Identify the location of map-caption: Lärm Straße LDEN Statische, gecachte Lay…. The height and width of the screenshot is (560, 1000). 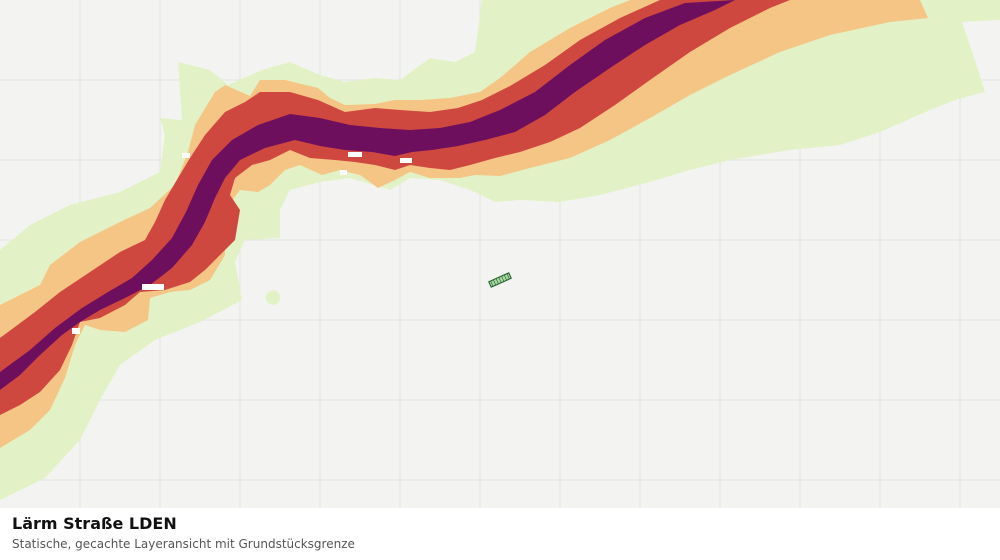
(500, 534).